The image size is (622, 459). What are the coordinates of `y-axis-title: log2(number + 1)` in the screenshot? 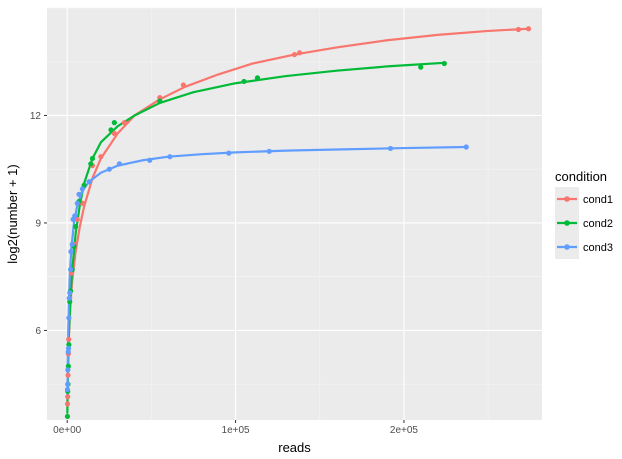 It's located at (12, 213).